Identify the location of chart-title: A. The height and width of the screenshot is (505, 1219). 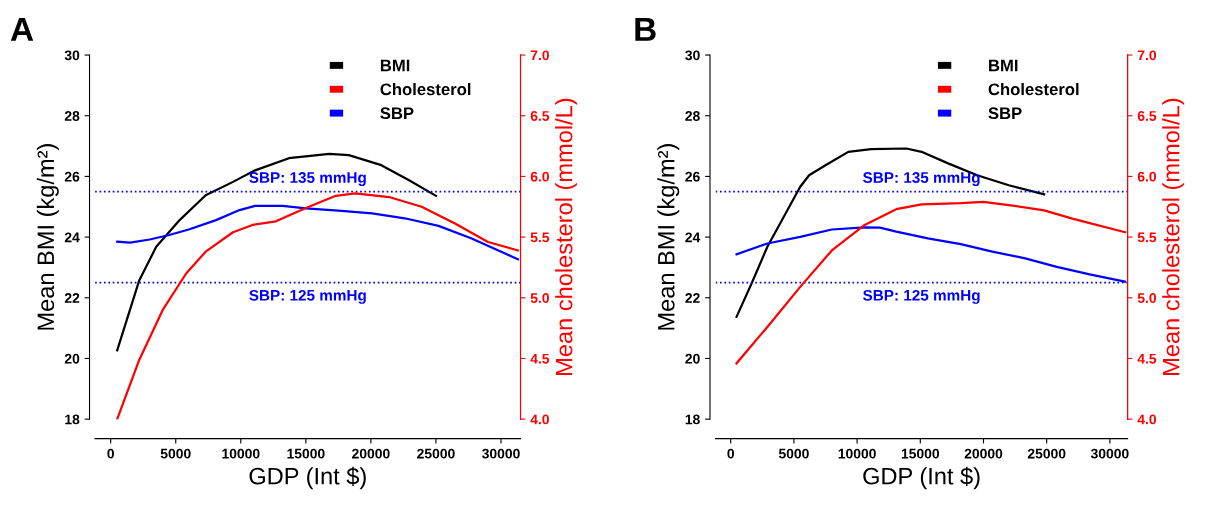
(22, 29).